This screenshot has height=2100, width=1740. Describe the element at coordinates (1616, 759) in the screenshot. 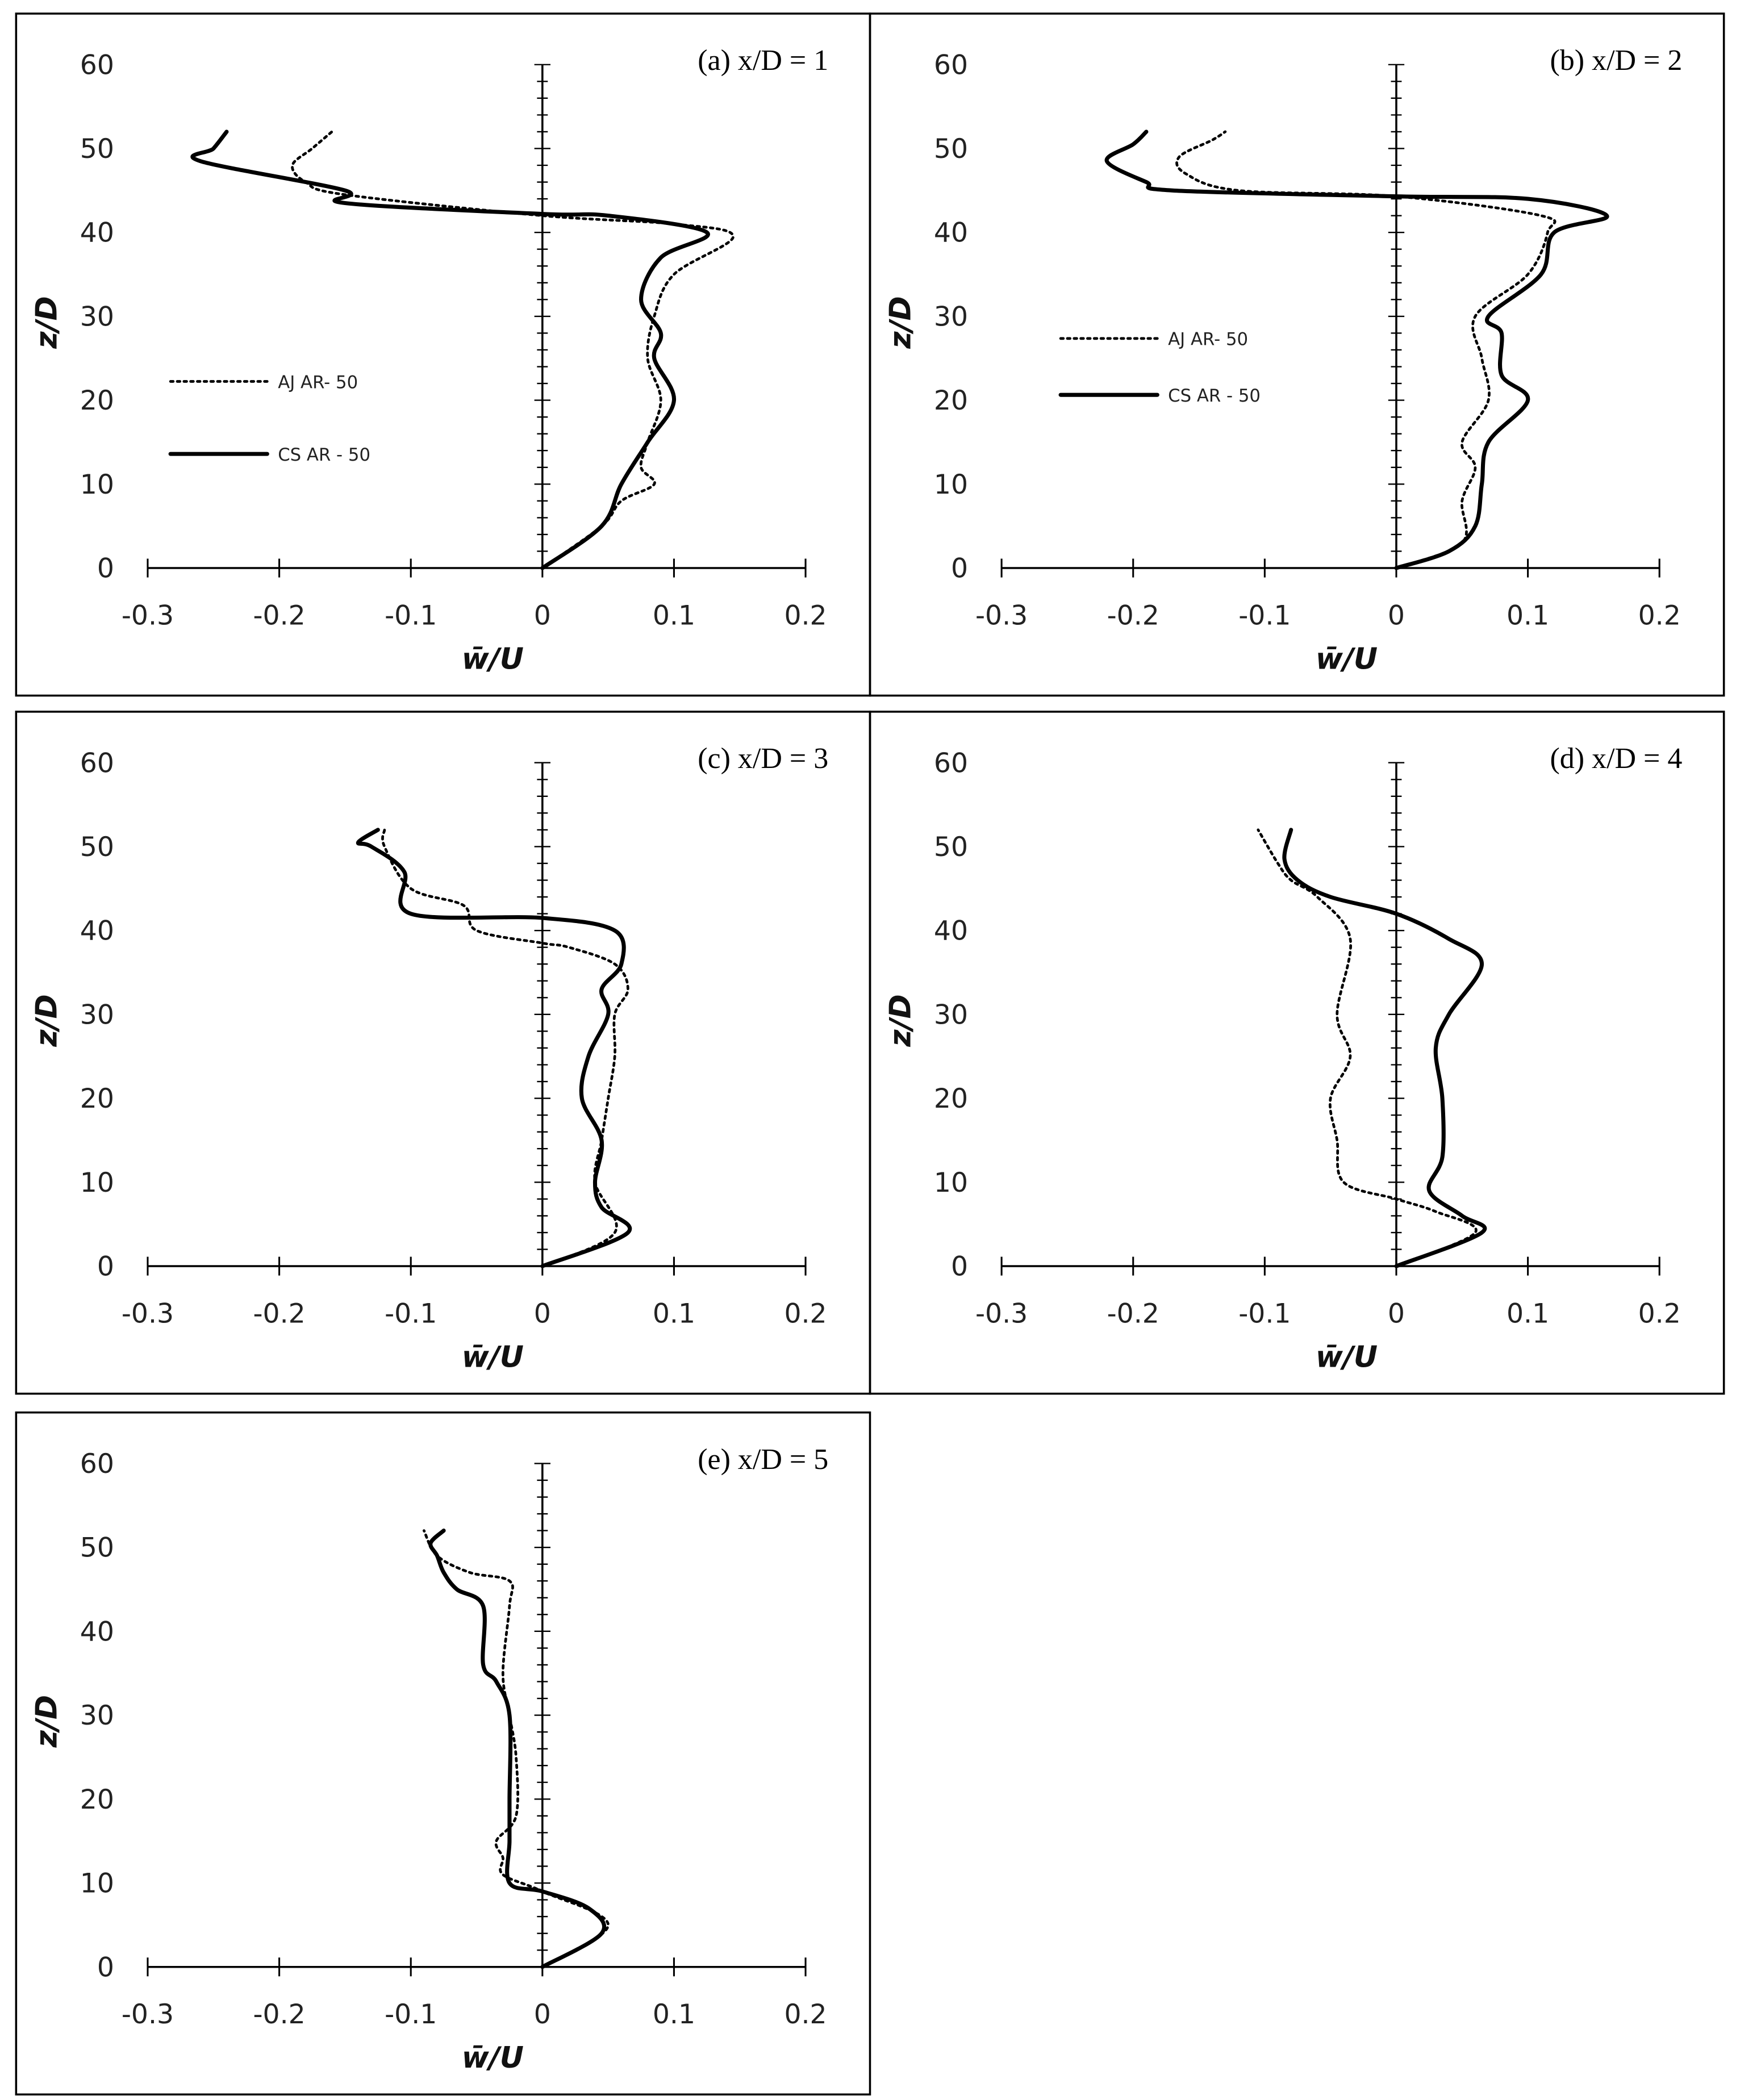

I see `panel-title: (d) x/D = 4` at that location.